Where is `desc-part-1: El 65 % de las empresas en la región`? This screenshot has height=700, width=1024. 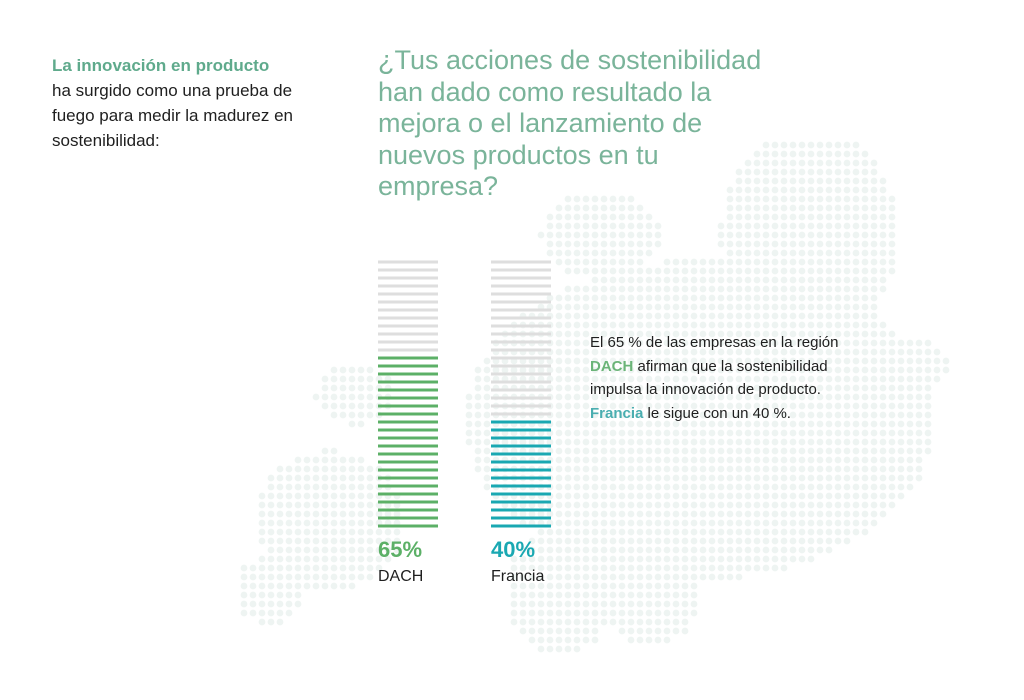
desc-part-1: El 65 % de las empresas en la región is located at coordinates (714, 342).